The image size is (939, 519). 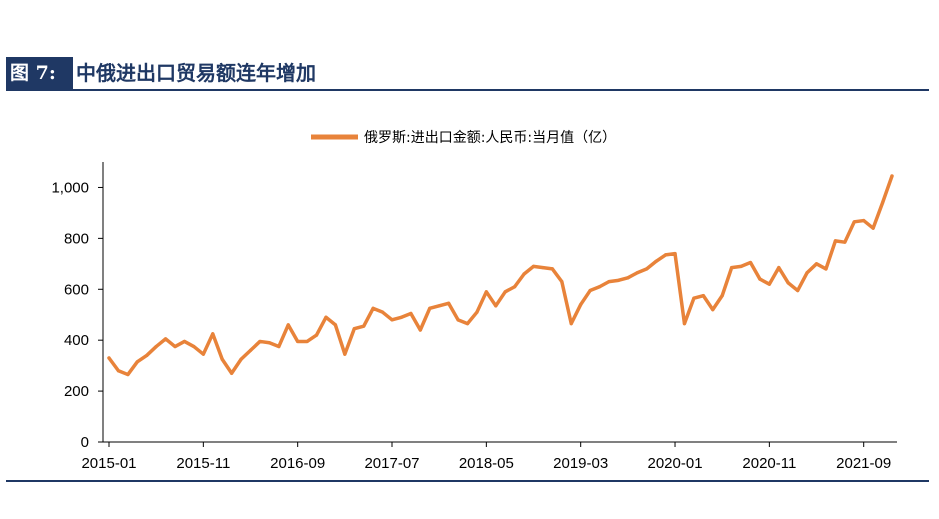 What do you see at coordinates (863, 463) in the screenshot?
I see `x-tick-label: 2021-09` at bounding box center [863, 463].